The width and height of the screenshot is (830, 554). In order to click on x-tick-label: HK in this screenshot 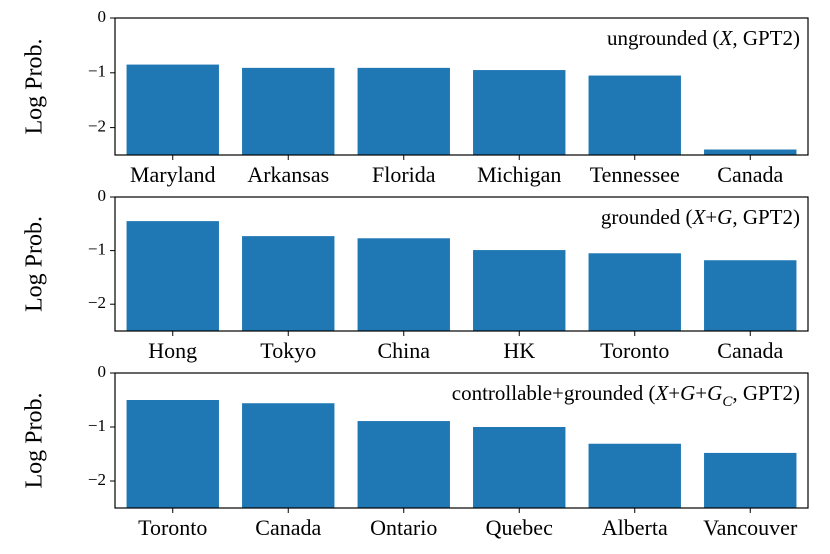, I will do `click(519, 350)`.